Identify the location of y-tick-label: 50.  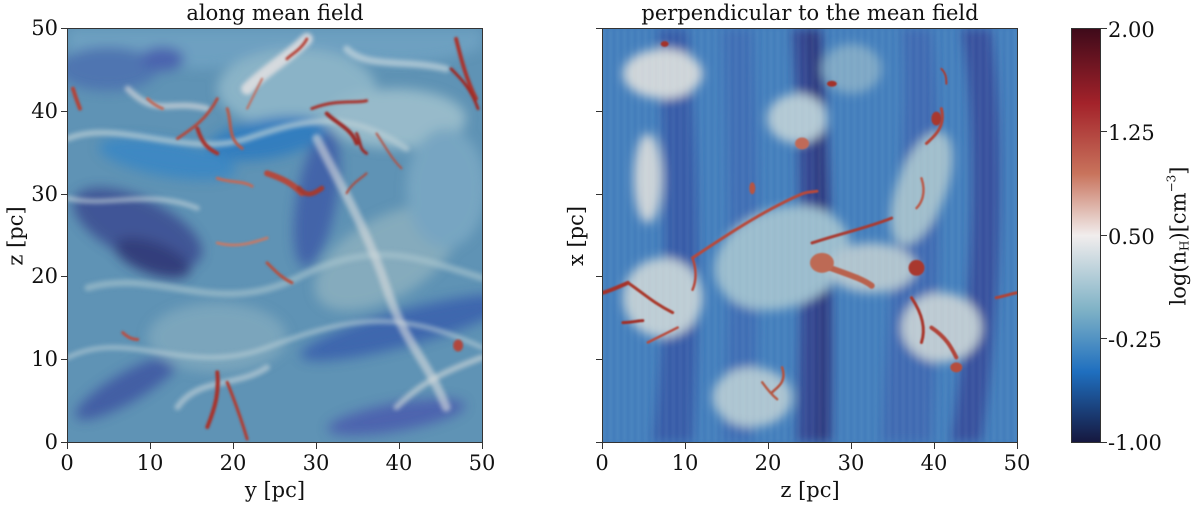
(44, 28).